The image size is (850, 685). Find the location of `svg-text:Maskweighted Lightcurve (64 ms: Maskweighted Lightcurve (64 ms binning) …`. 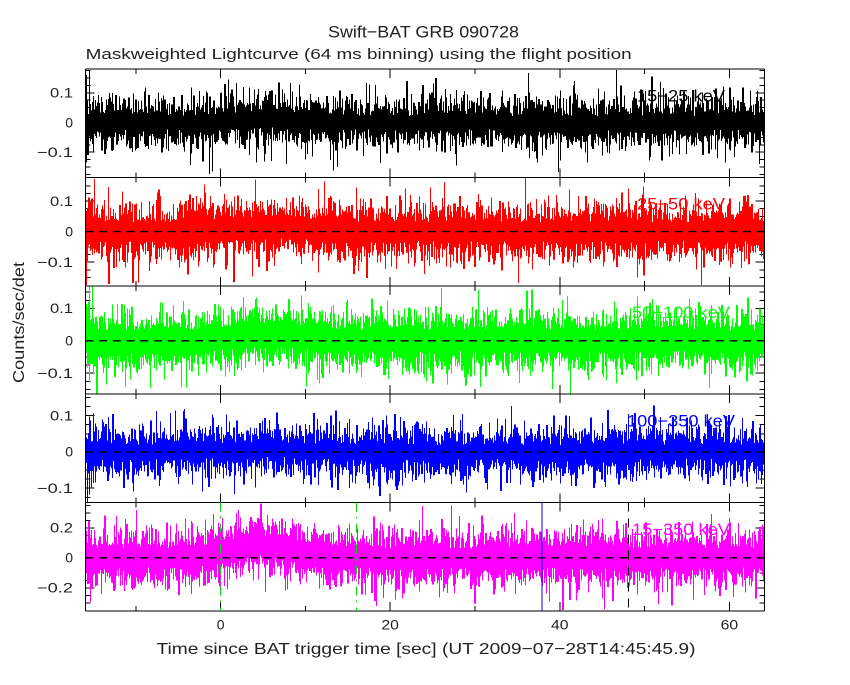

svg-text:Maskweighted Lightcurve (64 ms: Maskweighted Lightcurve (64 ms binning) … is located at coordinates (359, 55).